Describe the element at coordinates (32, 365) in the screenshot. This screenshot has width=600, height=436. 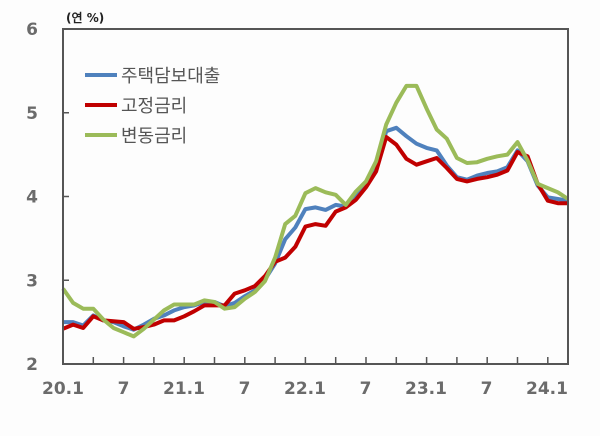
I see `y-tick-label: 2` at that location.